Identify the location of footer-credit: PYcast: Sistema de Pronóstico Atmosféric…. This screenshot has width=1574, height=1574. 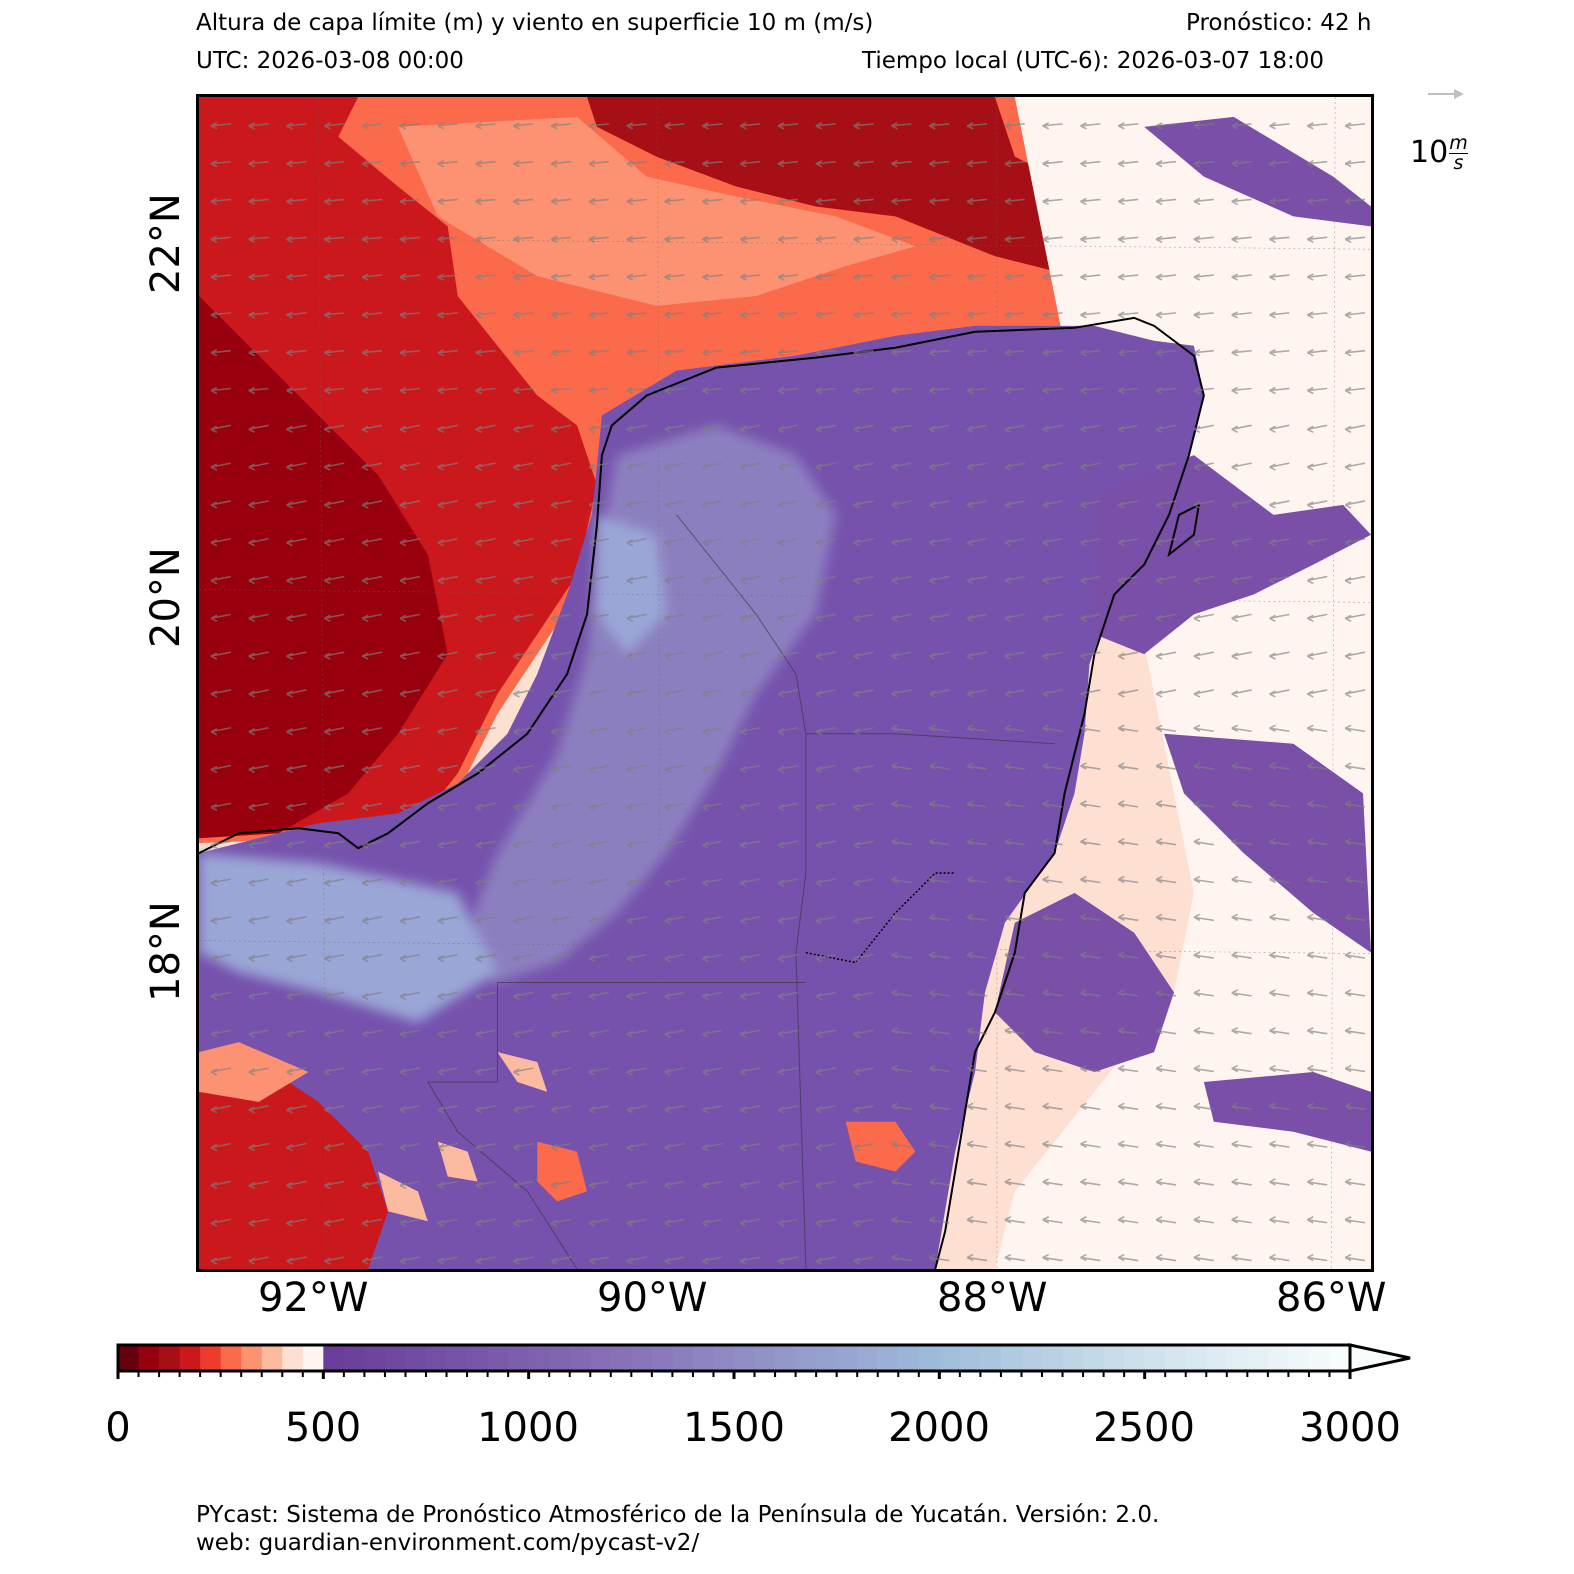
(678, 1515).